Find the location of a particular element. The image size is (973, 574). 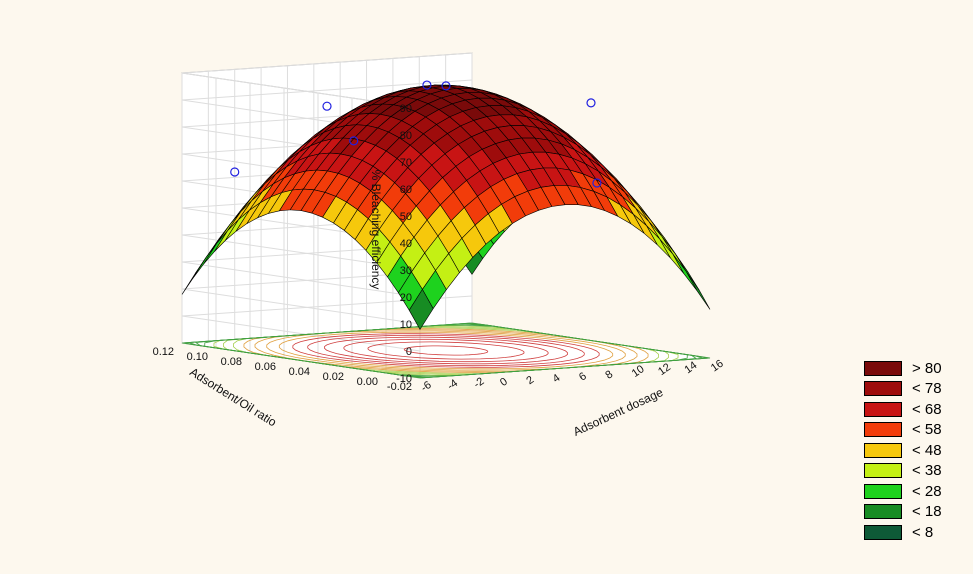

z-tick-label: 80 is located at coordinates (406, 136).